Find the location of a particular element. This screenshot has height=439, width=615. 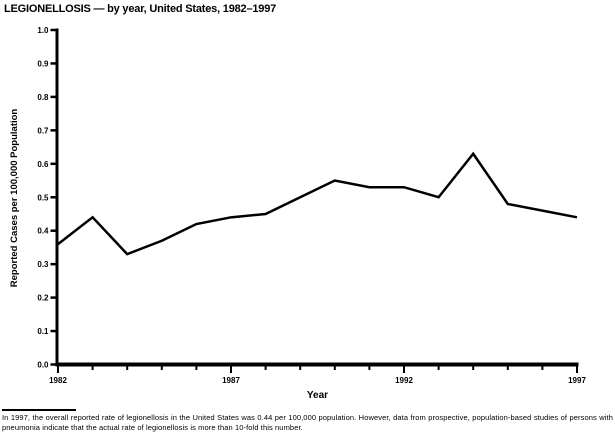

x-tick-label: 1997 is located at coordinates (577, 380).